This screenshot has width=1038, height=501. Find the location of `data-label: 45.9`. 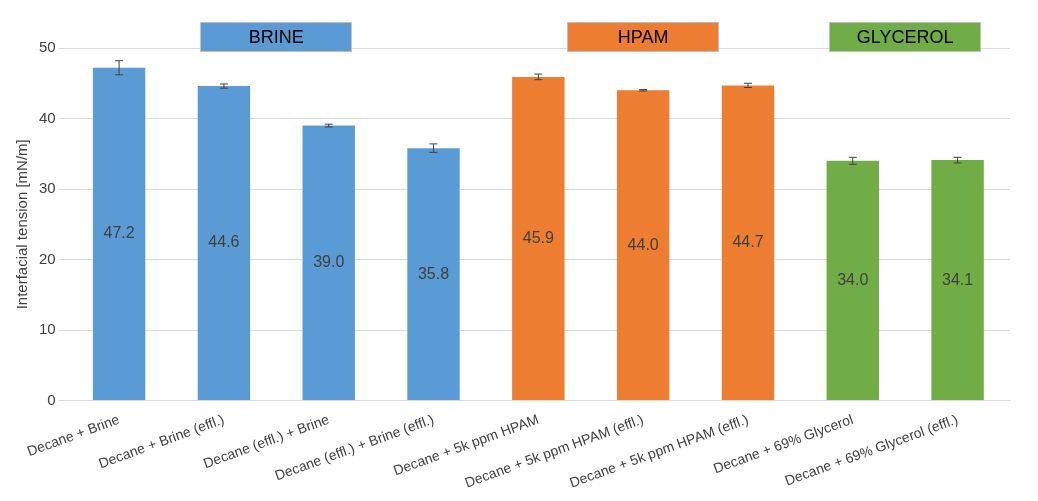

data-label: 45.9 is located at coordinates (538, 237).